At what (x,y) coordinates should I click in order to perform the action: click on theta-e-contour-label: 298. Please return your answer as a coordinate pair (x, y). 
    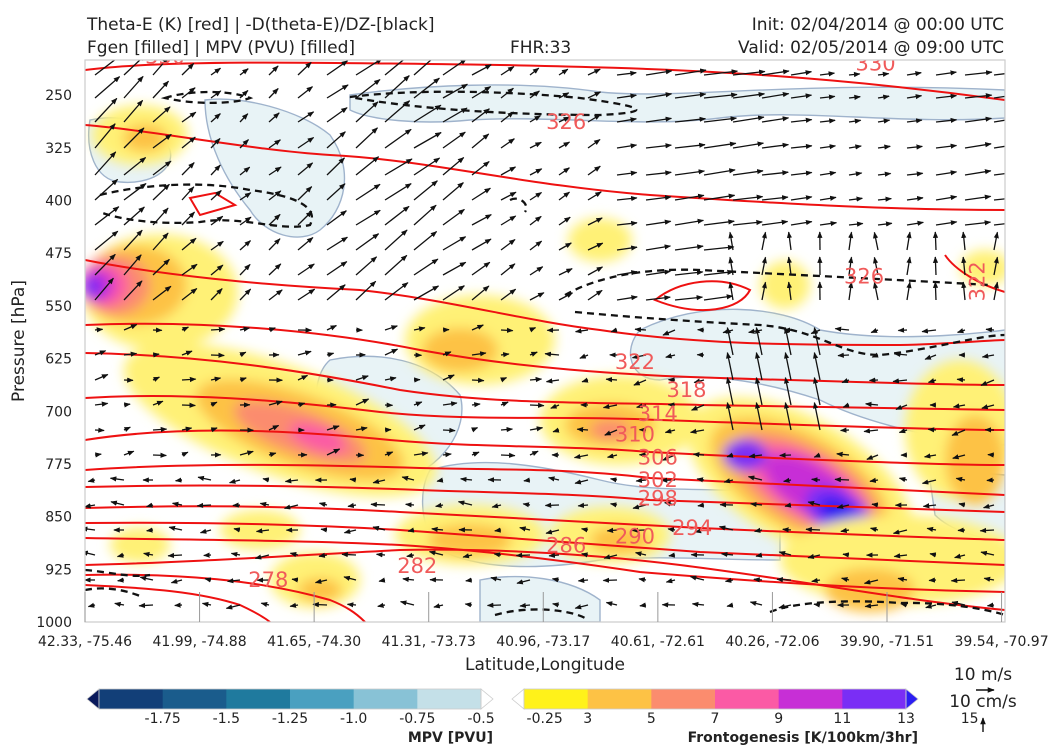
    Looking at the image, I should click on (658, 498).